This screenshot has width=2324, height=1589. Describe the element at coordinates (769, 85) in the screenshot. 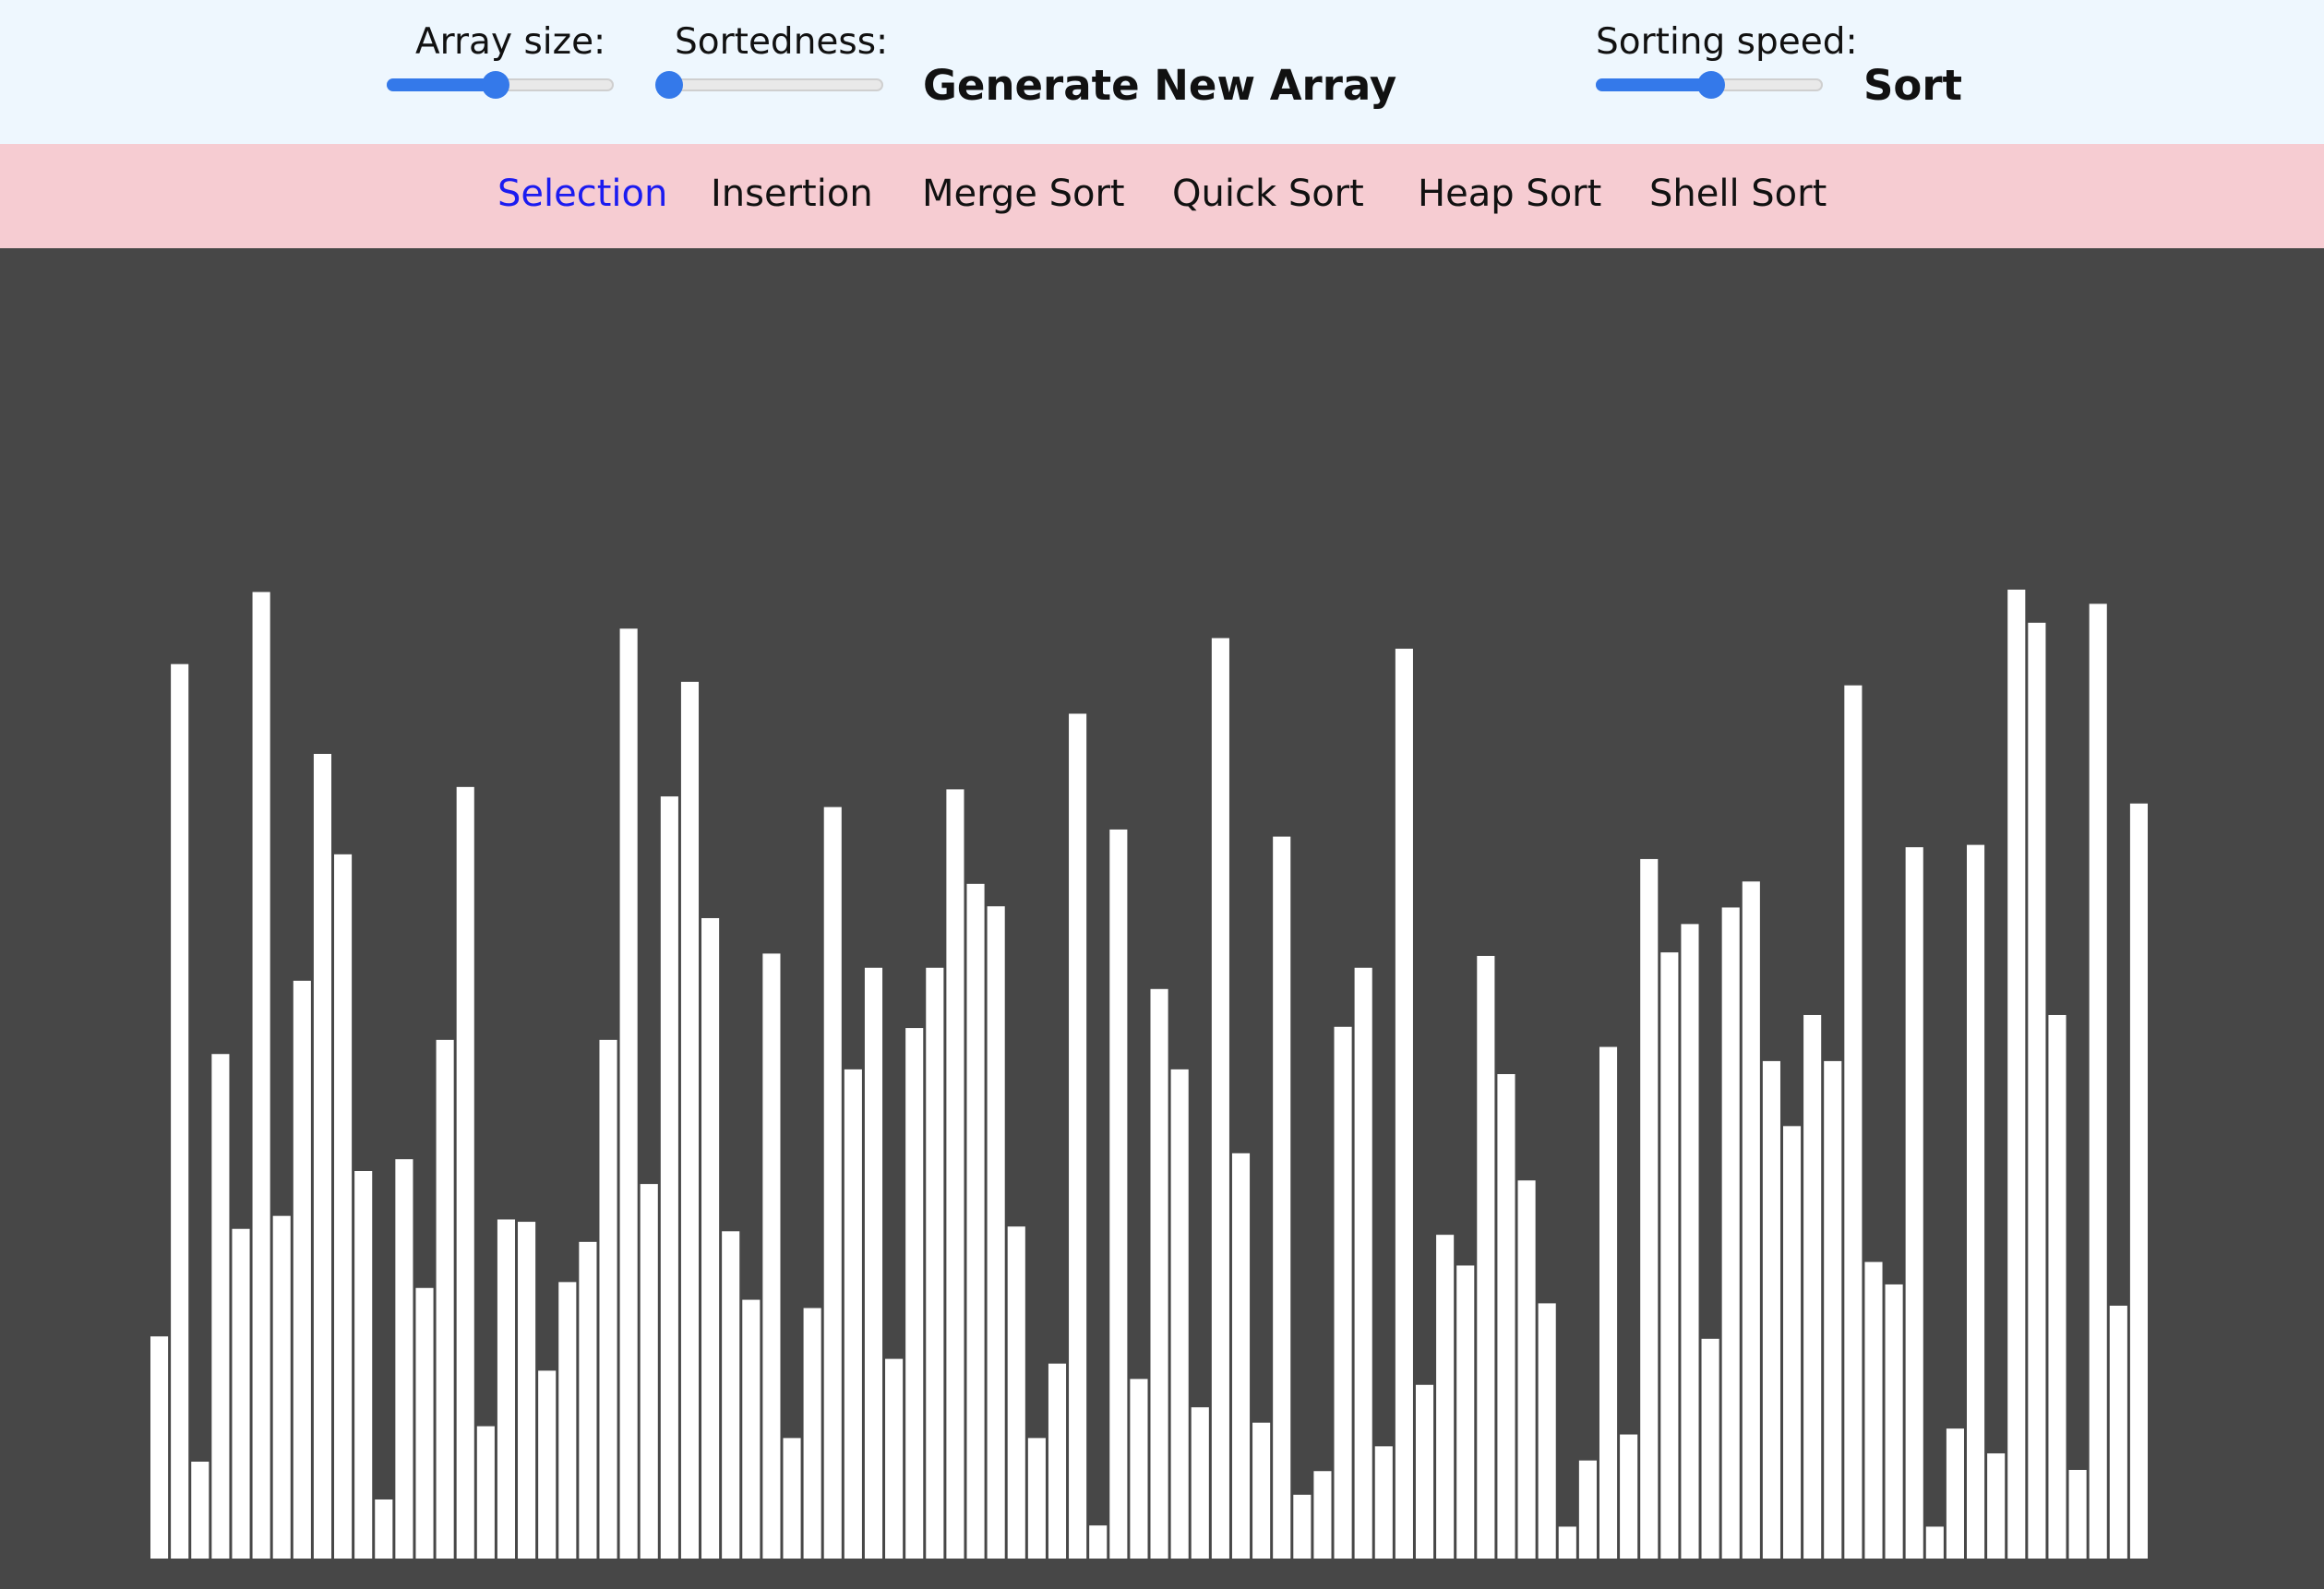

I see `sortedness-slider` at that location.